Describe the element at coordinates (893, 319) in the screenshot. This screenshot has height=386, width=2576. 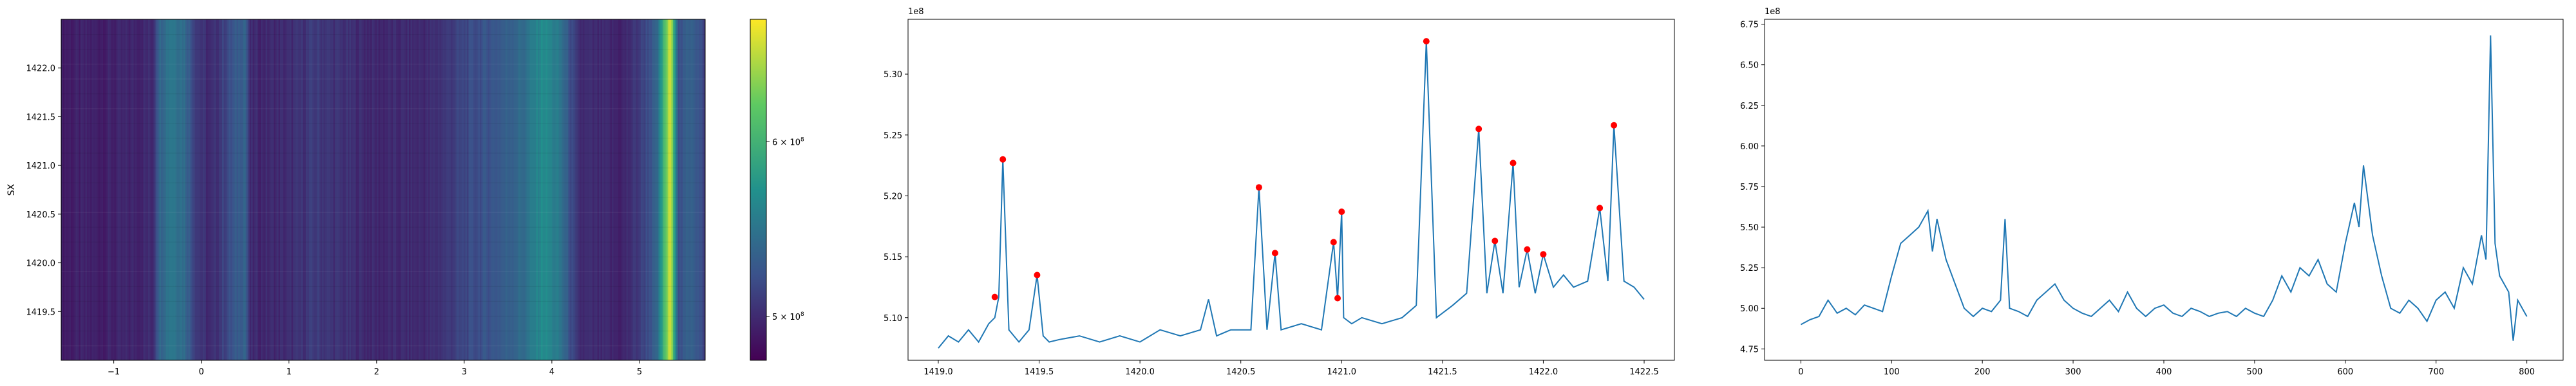
I see `line1-y-tick-label: 5.10` at that location.